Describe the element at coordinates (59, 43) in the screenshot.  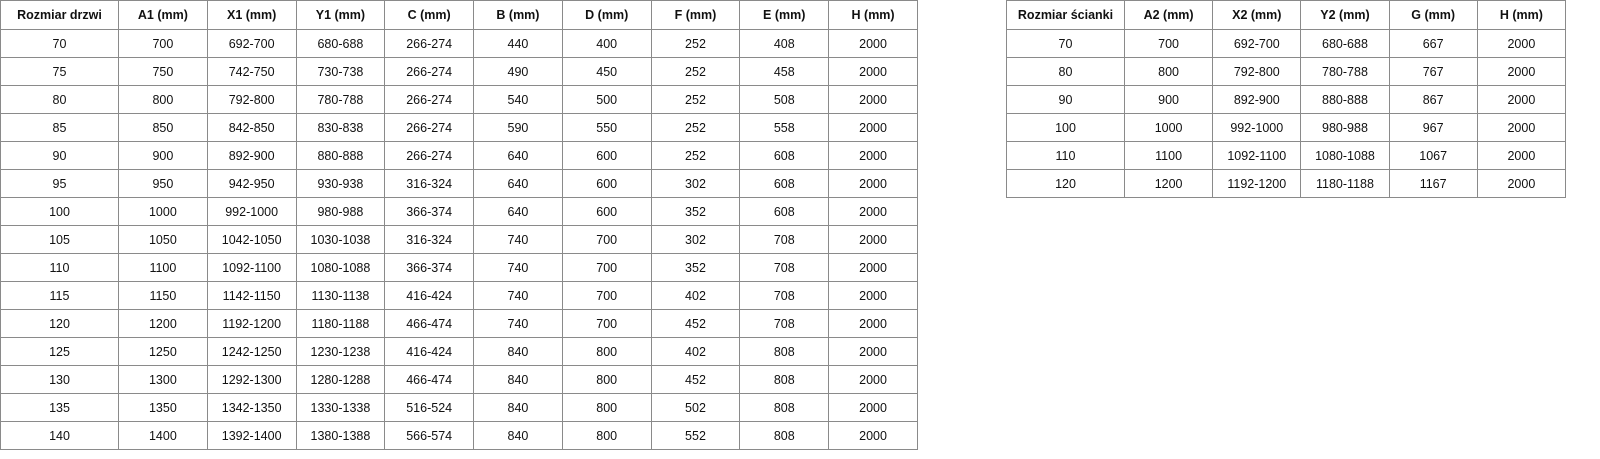
I see `table-cell: 70` at that location.